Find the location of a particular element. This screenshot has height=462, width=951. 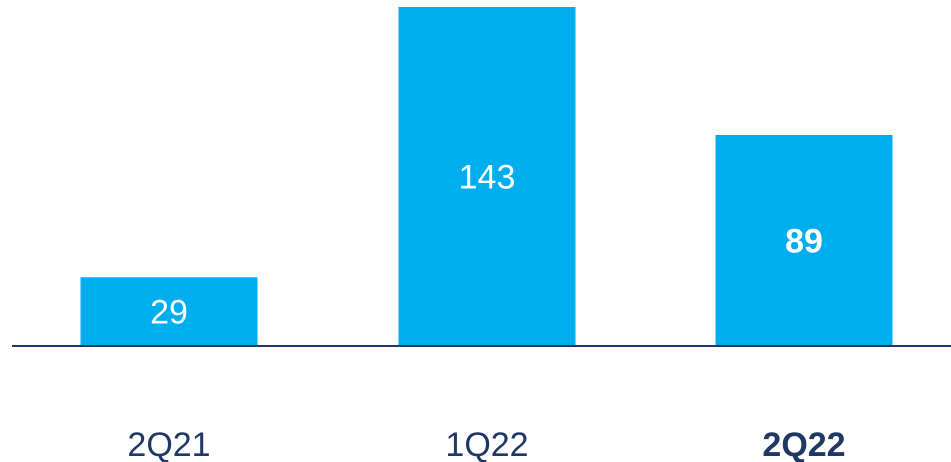

category-label-2q21: 2Q21 is located at coordinates (168, 444).